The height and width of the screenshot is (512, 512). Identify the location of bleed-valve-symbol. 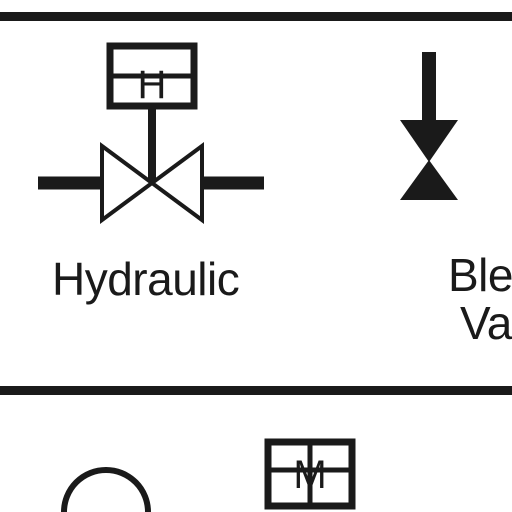
(429, 126).